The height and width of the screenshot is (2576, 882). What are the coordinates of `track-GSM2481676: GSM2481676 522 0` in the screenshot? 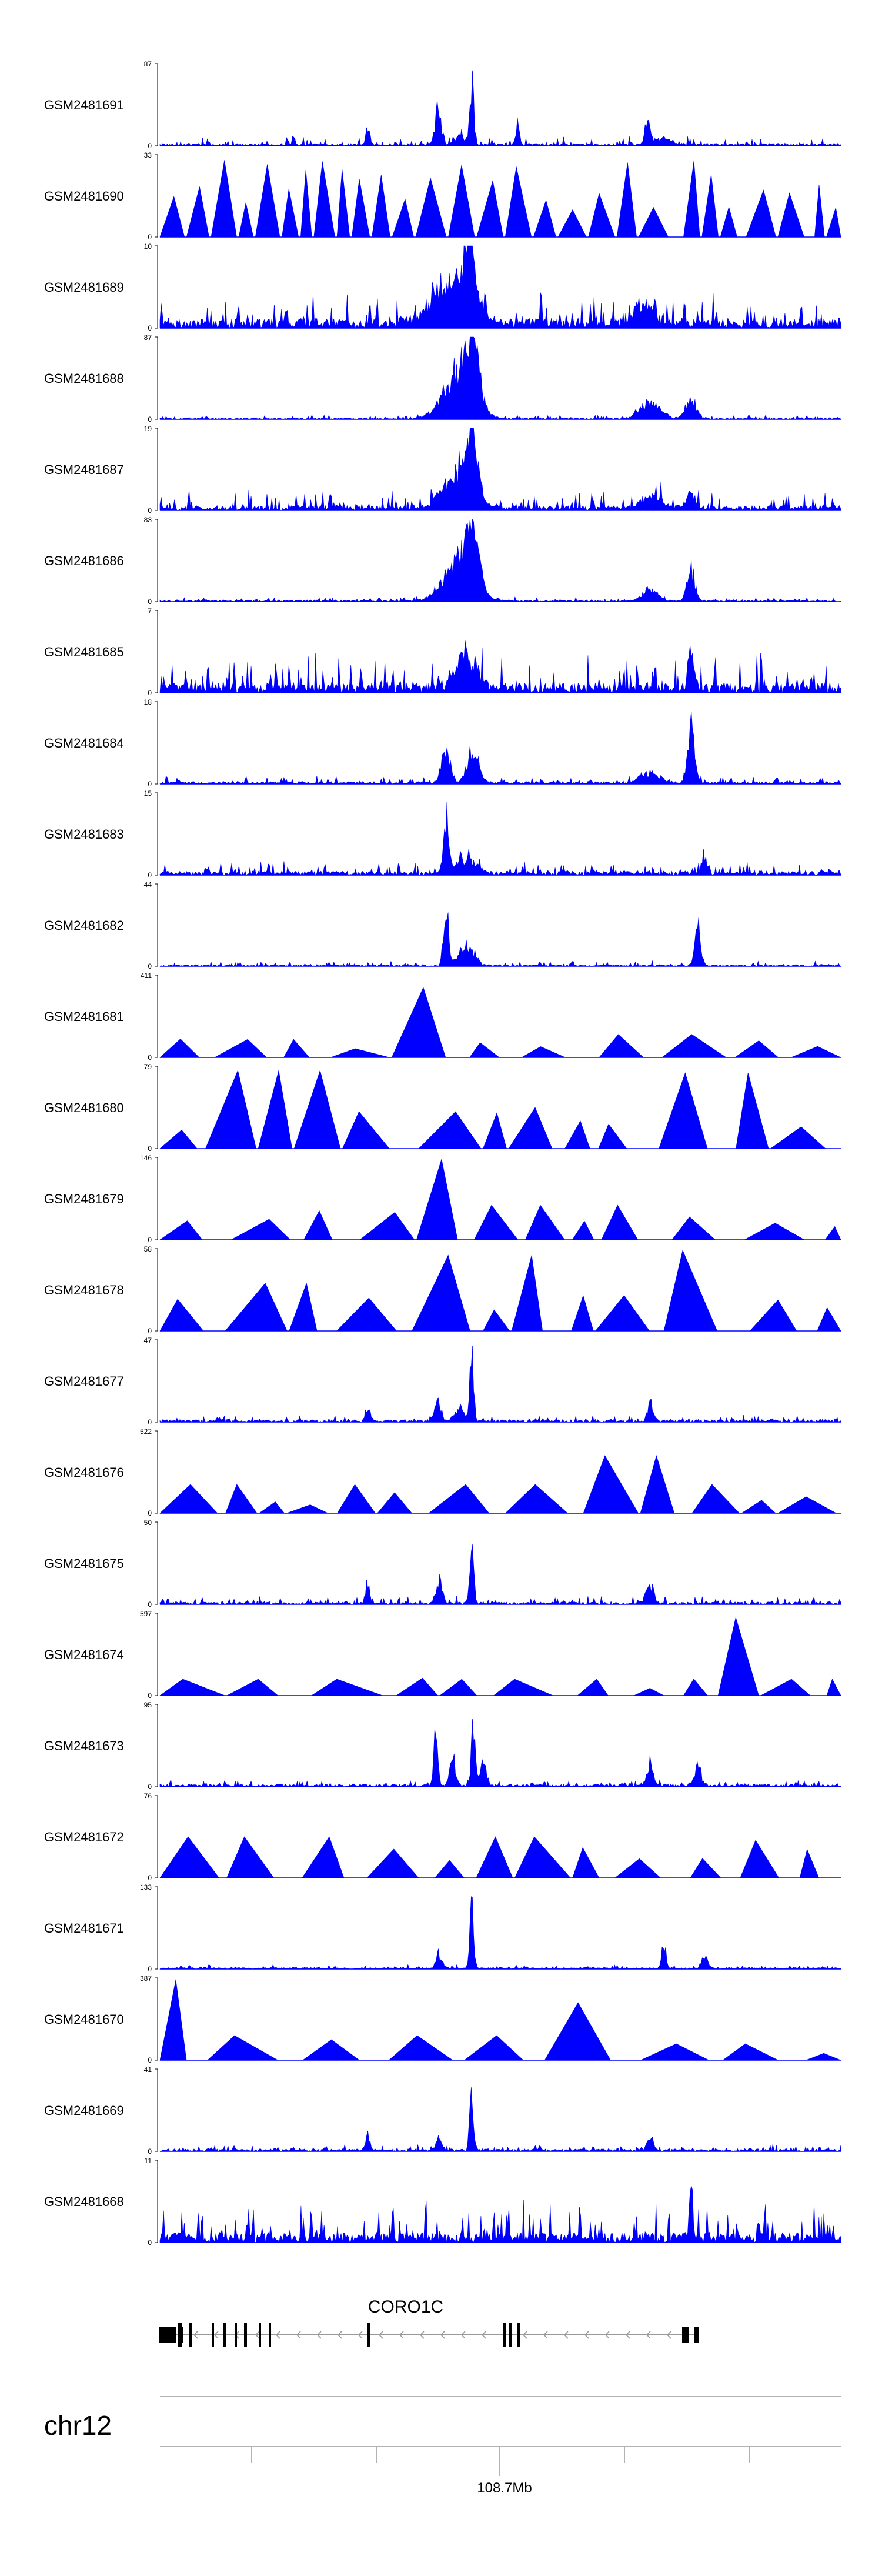 It's located at (442, 1472).